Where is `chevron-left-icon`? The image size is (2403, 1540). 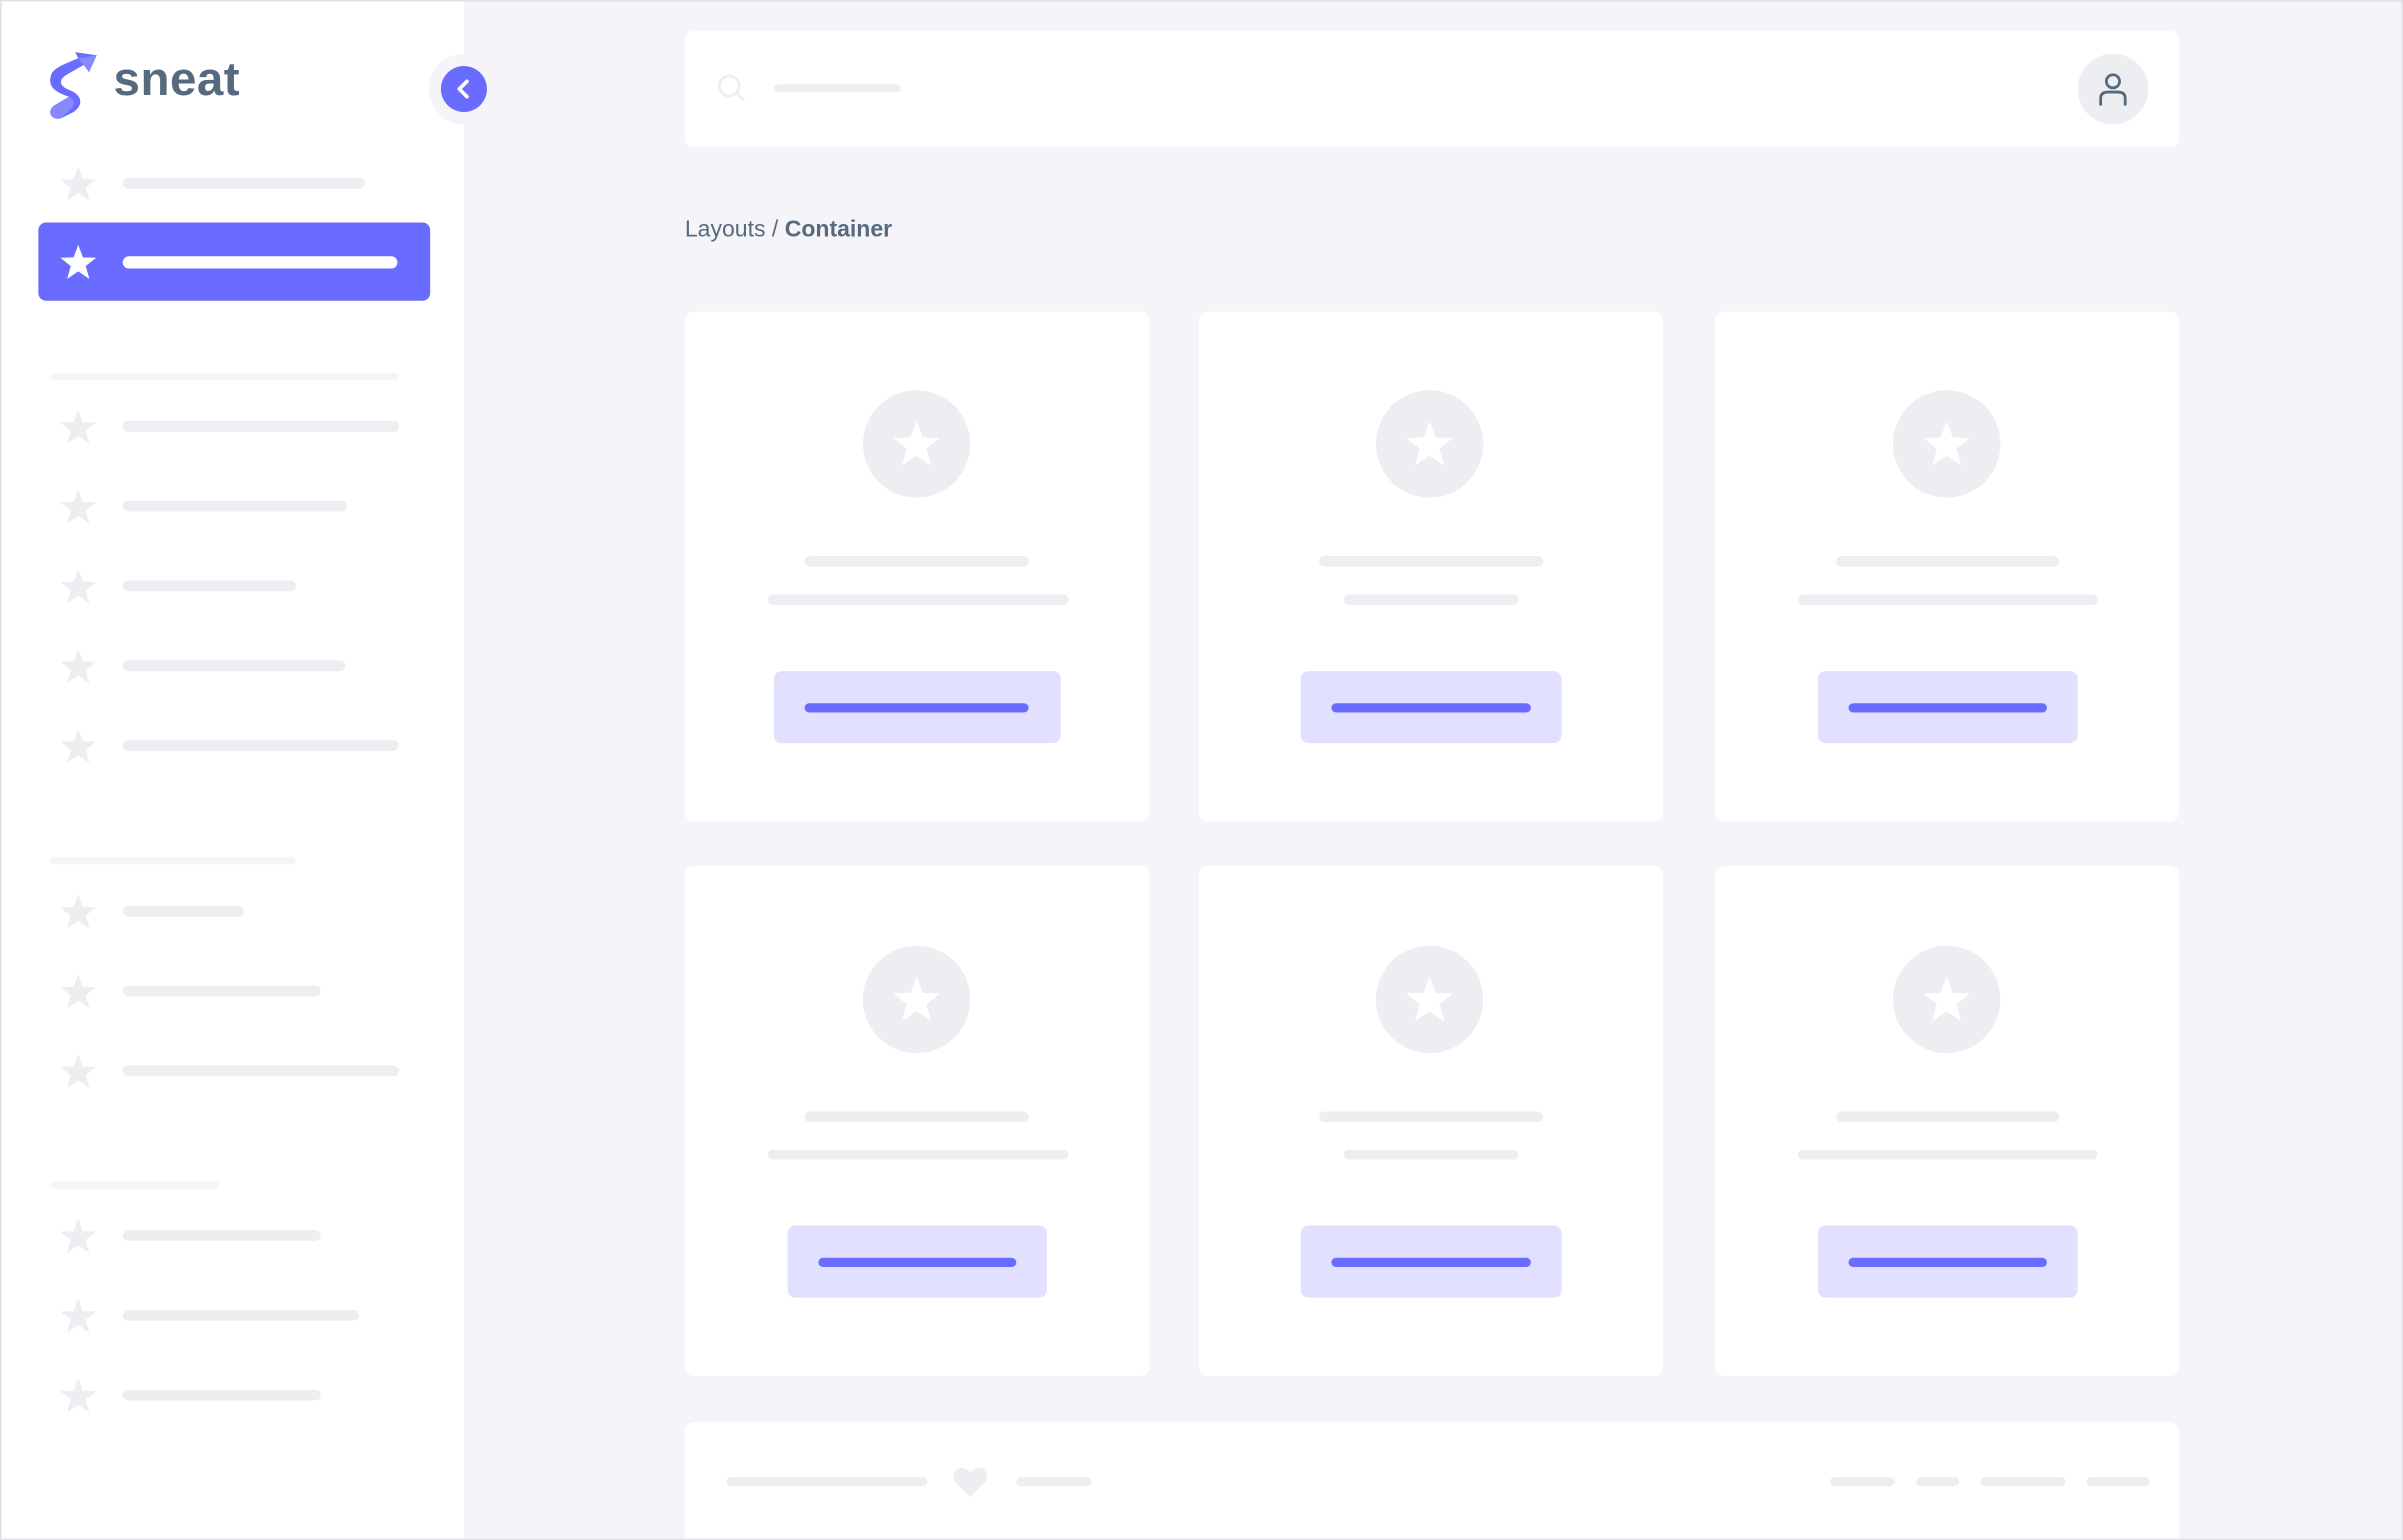
chevron-left-icon is located at coordinates (463, 89).